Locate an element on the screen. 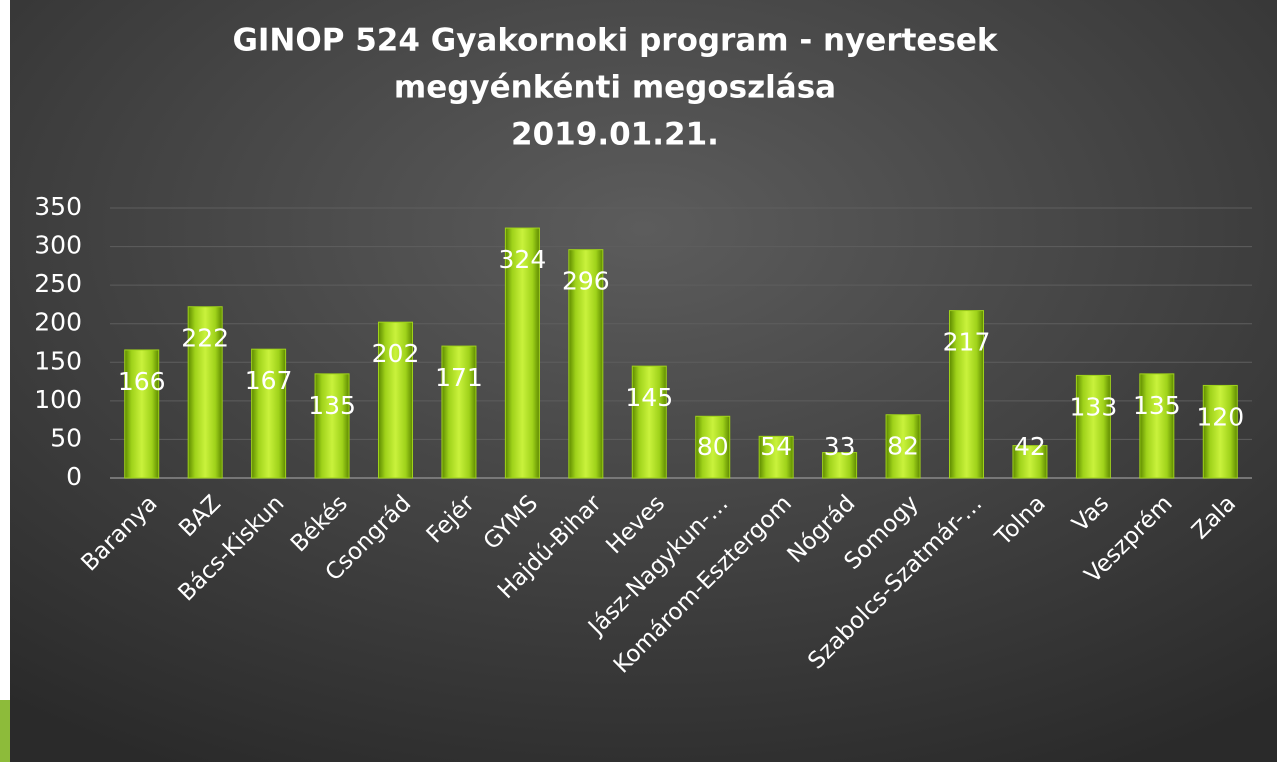 The image size is (1277, 762). value-label: 33 is located at coordinates (840, 446).